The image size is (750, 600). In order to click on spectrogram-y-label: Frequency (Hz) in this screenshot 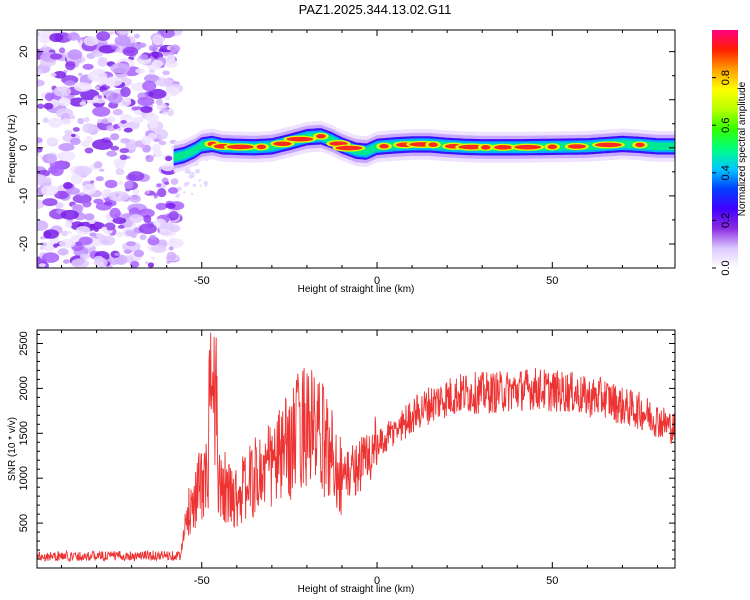, I will do `click(12, 149)`.